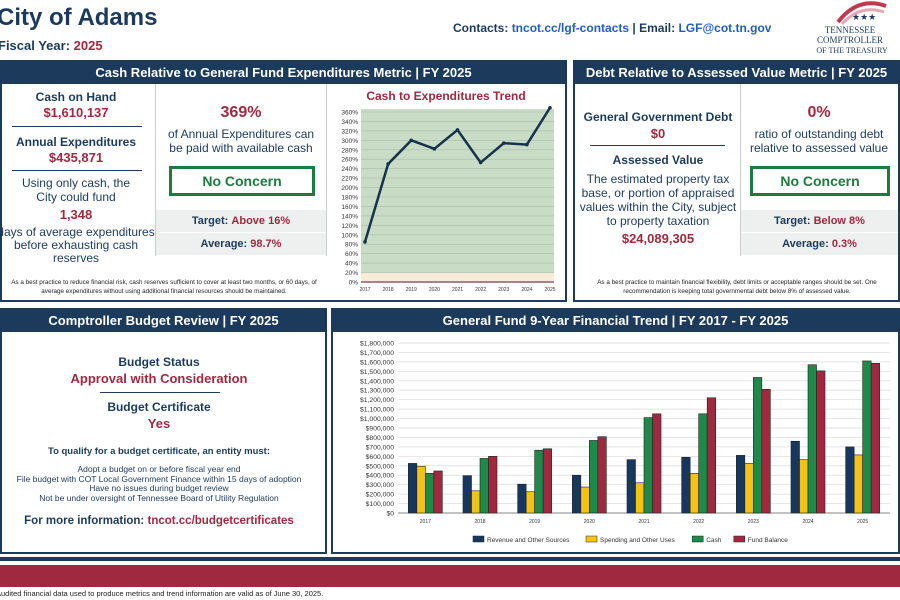 The height and width of the screenshot is (600, 900). What do you see at coordinates (241, 221) in the screenshot?
I see `cash-target: Target: Above 16%` at bounding box center [241, 221].